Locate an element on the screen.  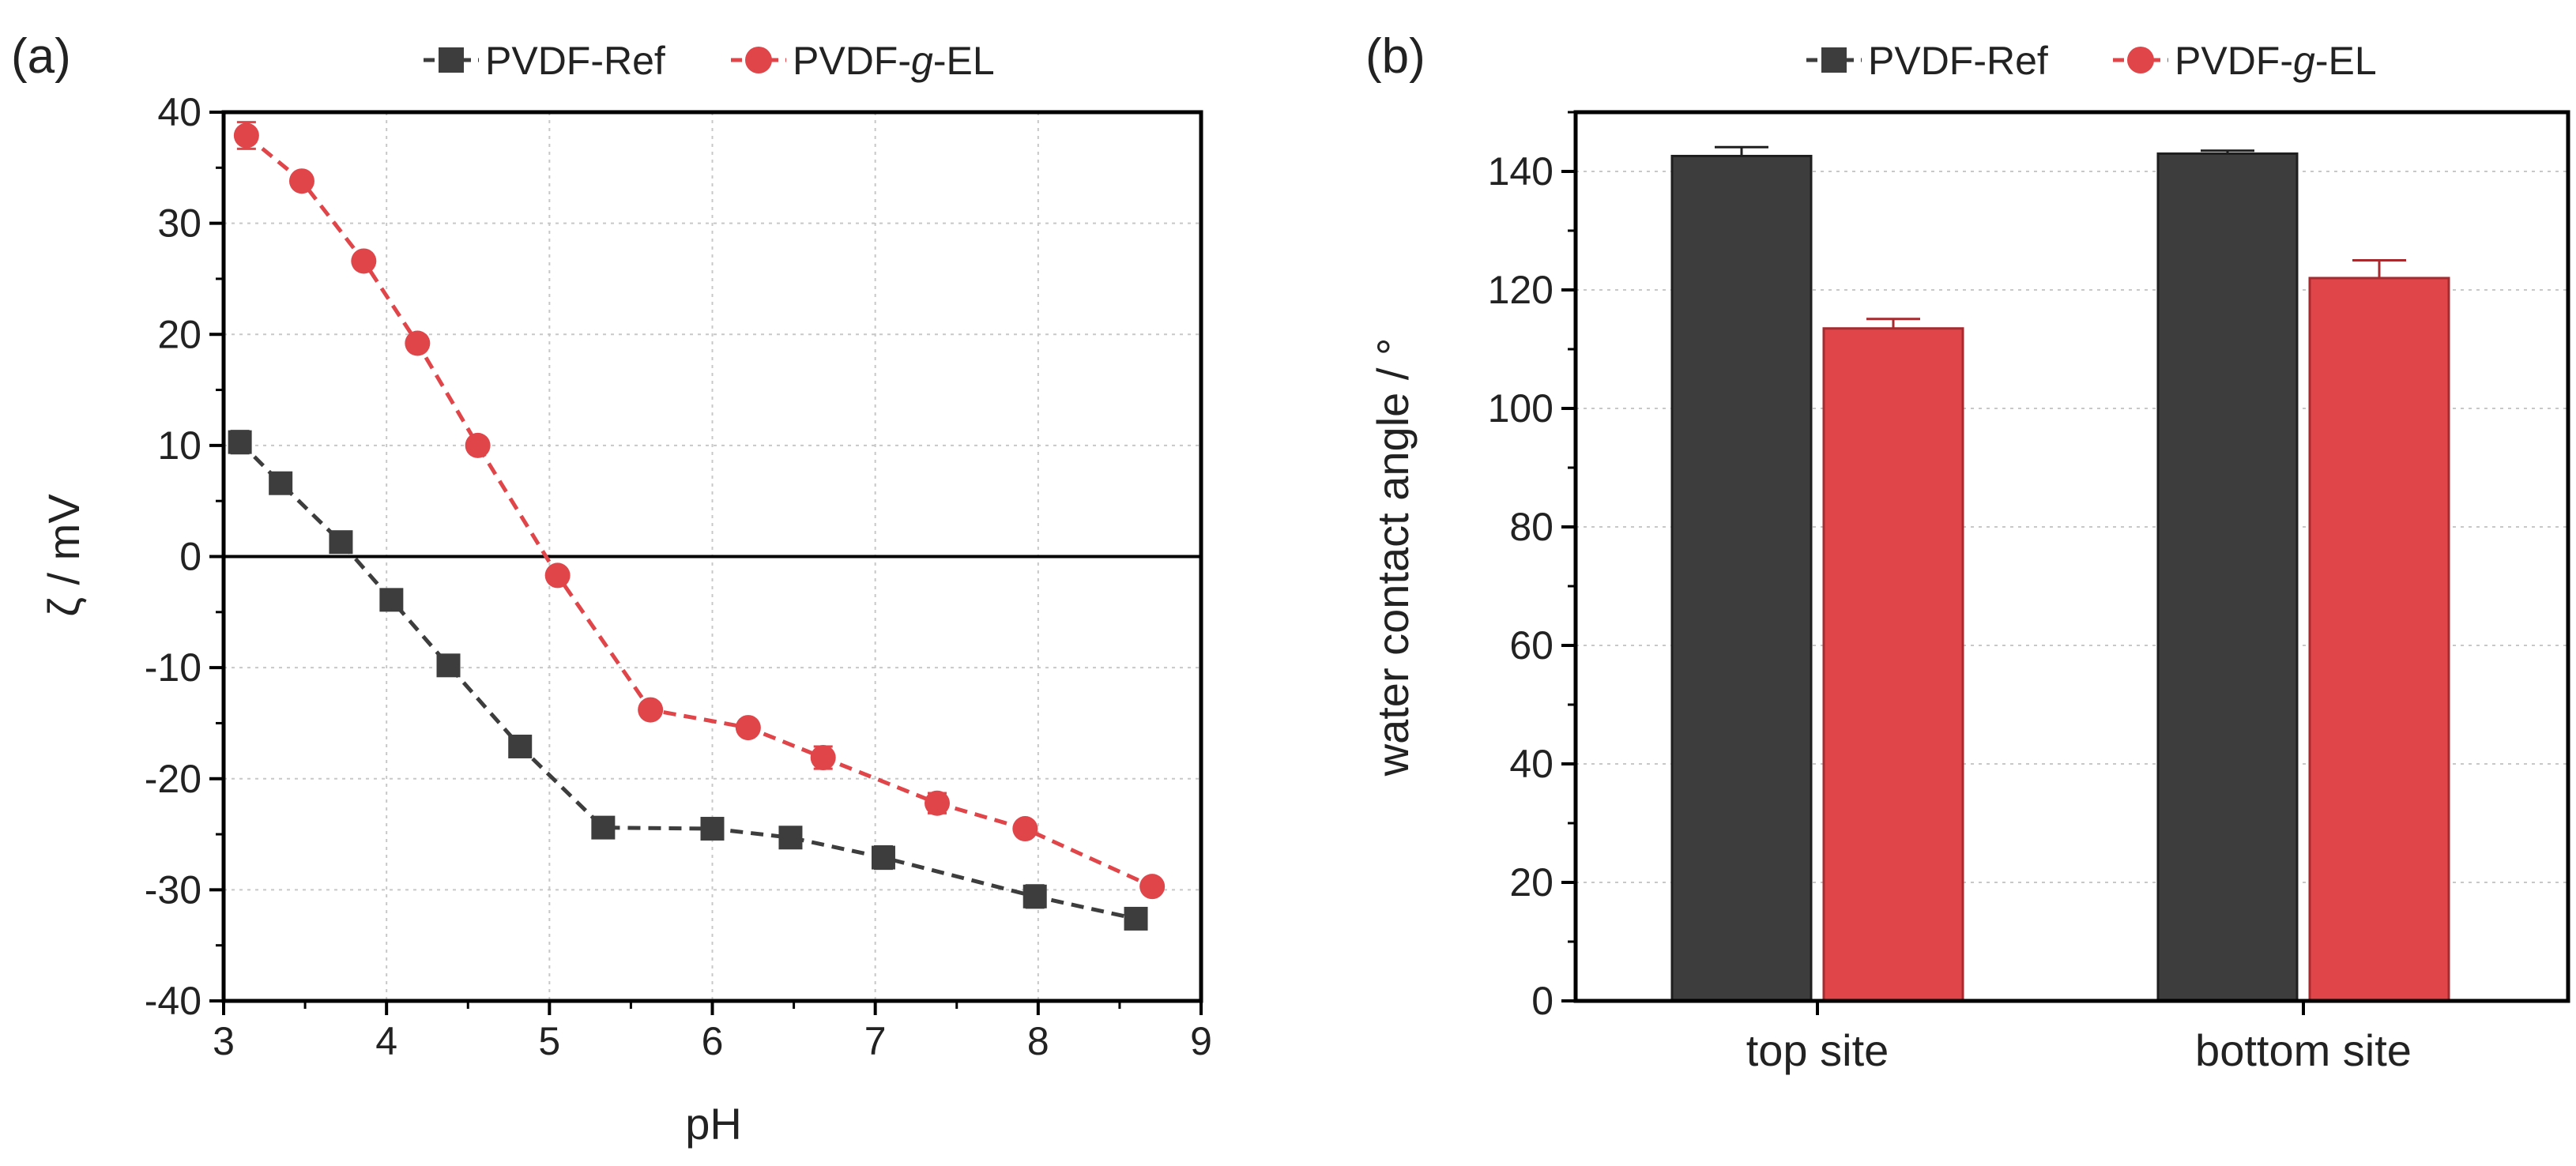
panel-a-y-axis-title: ζ / mV is located at coordinates (64, 556).